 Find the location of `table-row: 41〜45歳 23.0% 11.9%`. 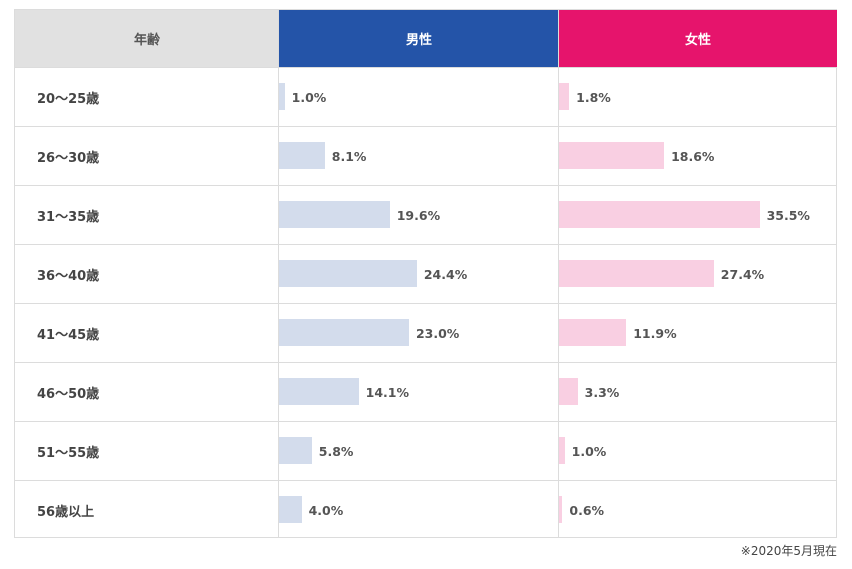

table-row: 41〜45歳 23.0% 11.9% is located at coordinates (426, 332).